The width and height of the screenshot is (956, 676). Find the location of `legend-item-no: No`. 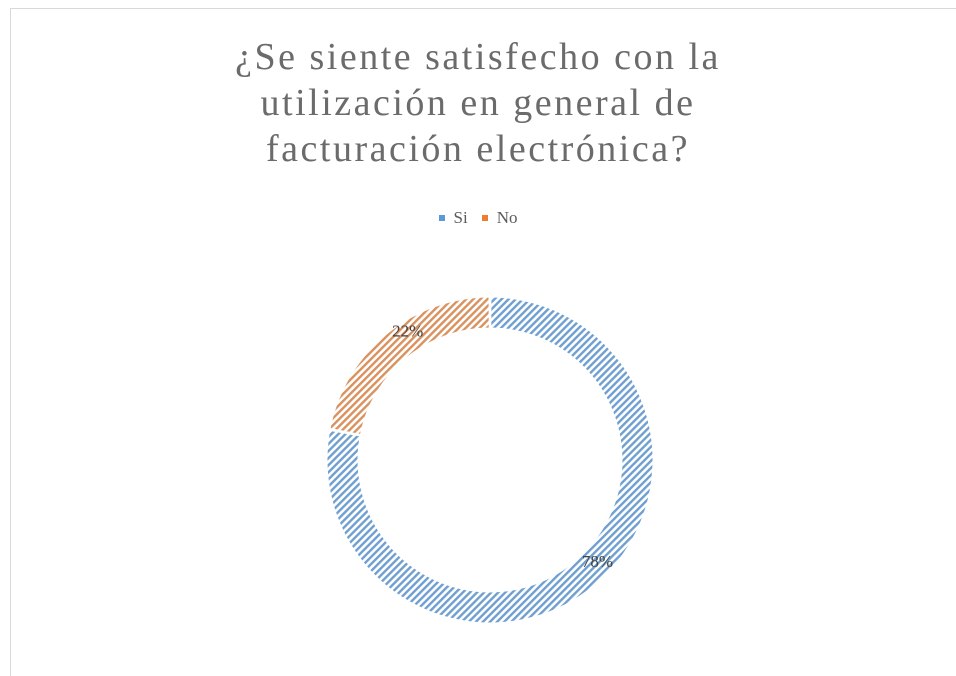

legend-item-no: No is located at coordinates (499, 218).